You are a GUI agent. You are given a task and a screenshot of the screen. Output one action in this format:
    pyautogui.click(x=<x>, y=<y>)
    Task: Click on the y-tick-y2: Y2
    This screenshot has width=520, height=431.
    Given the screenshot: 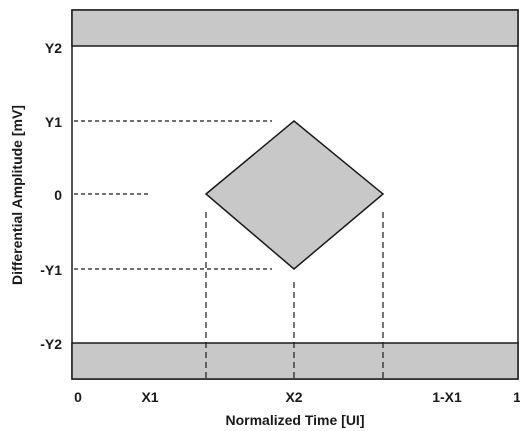 What is the action you would take?
    pyautogui.click(x=53, y=48)
    